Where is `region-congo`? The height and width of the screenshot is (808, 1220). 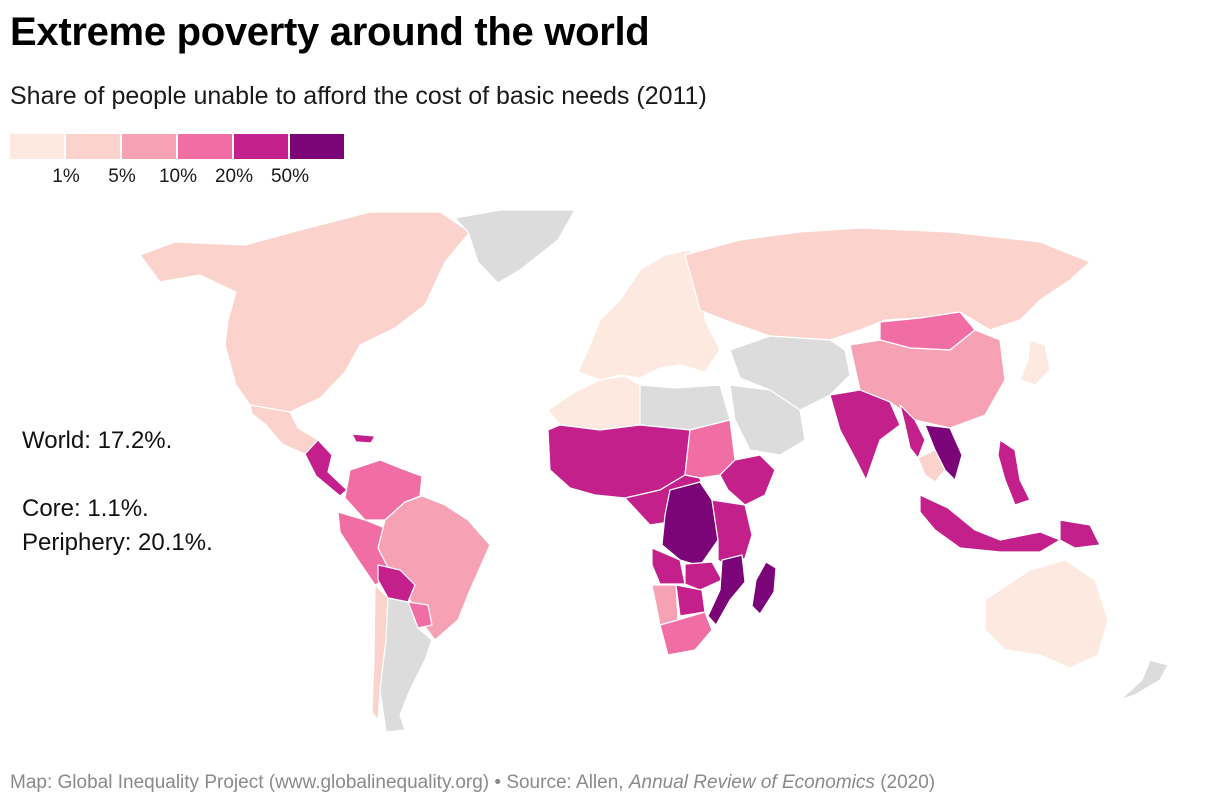
region-congo is located at coordinates (690, 524).